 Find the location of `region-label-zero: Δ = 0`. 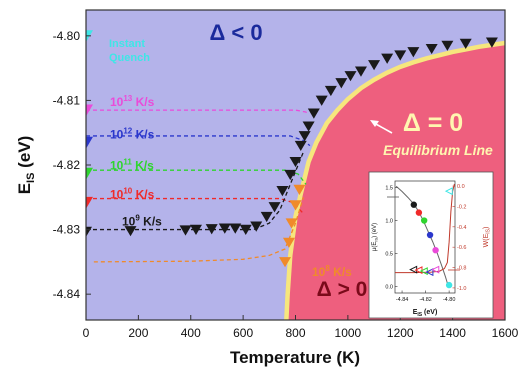

region-label-zero: Δ = 0 is located at coordinates (433, 123).